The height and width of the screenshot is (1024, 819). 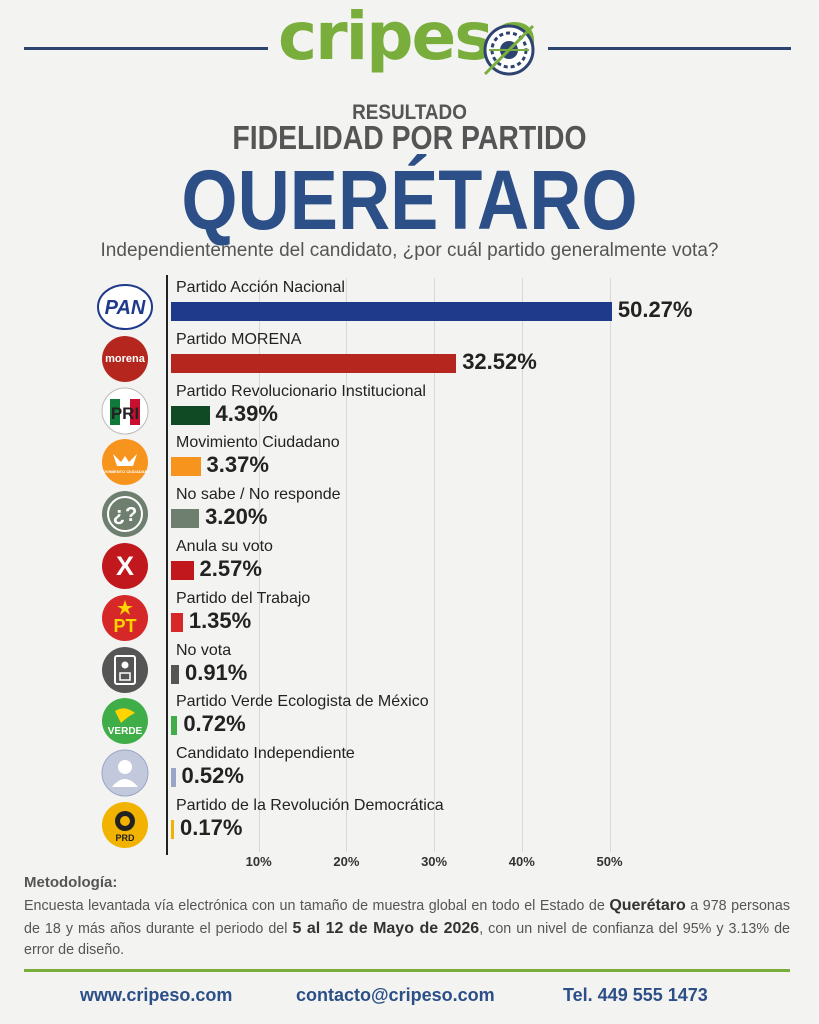 I want to click on mc-logo-icon: MOVIMIENTO CIUDADANO, so click(x=125, y=462).